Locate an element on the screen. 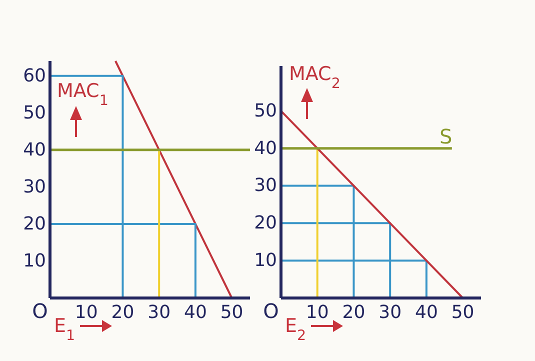  series-label: MAC$_{1}$ is located at coordinates (82, 94).